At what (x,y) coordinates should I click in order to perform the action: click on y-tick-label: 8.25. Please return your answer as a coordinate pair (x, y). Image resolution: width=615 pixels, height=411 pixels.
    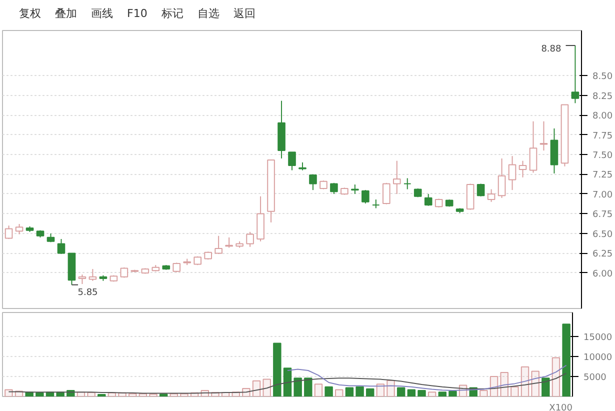
    Looking at the image, I should click on (602, 97).